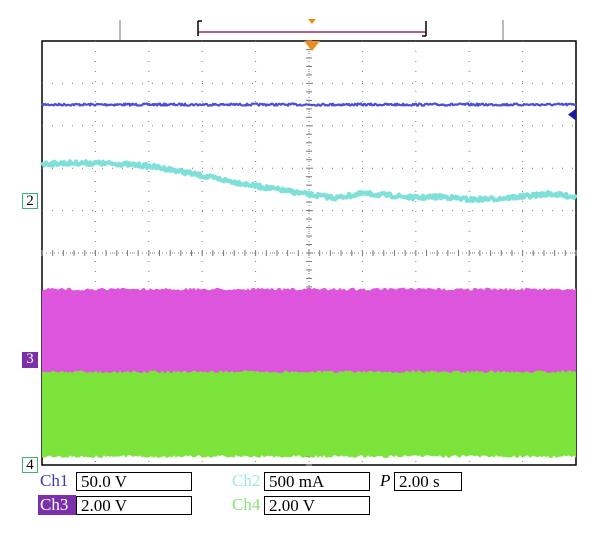 This screenshot has height=538, width=600. Describe the element at coordinates (204, 505) in the screenshot. I see `settings-row-2: Ch3 2.00 V Ch4 2.00 V` at that location.